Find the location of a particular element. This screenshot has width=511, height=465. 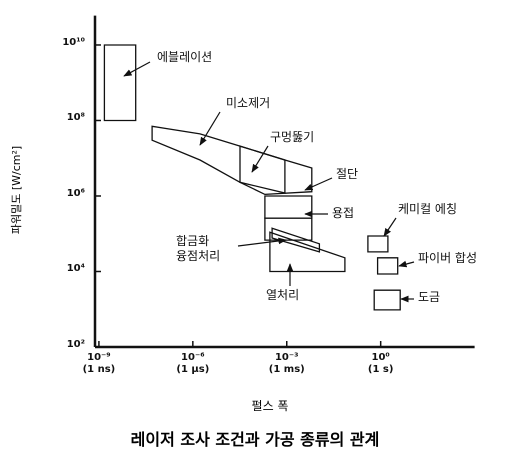

y-tick-label: 10⁴ is located at coordinates (75, 269).